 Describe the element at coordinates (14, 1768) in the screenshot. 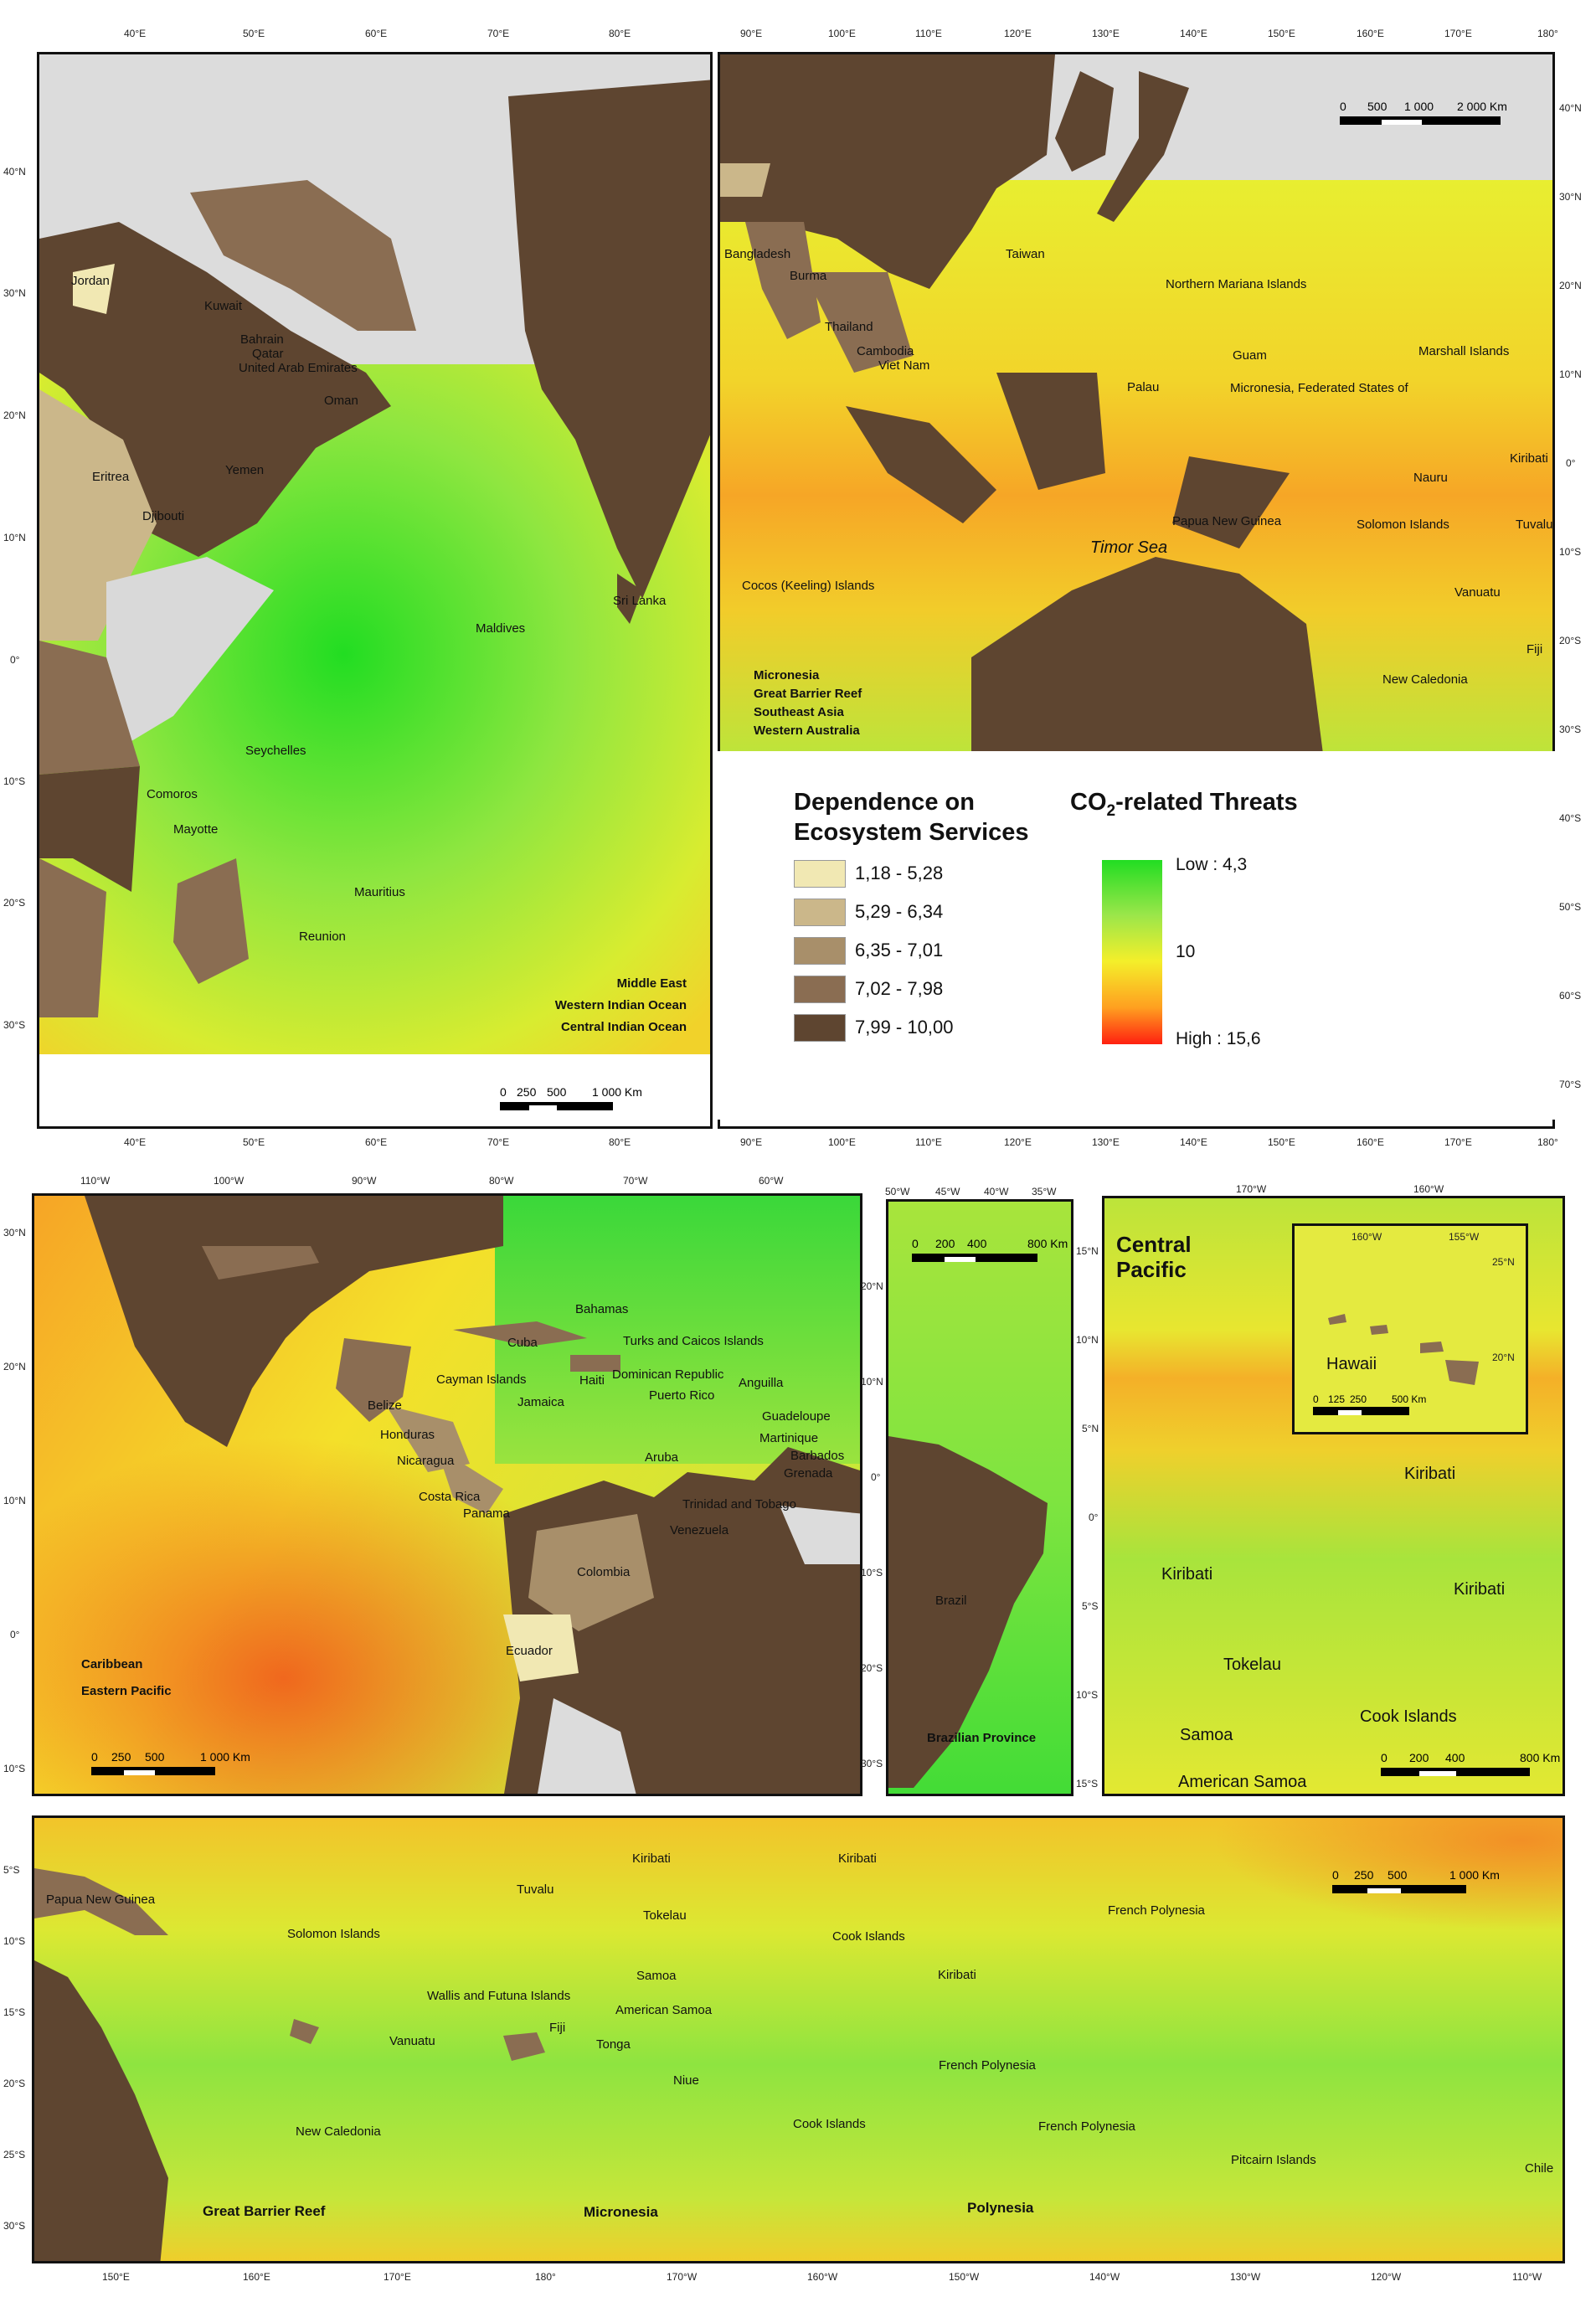

I see `p3-left-tick: 10°S` at that location.